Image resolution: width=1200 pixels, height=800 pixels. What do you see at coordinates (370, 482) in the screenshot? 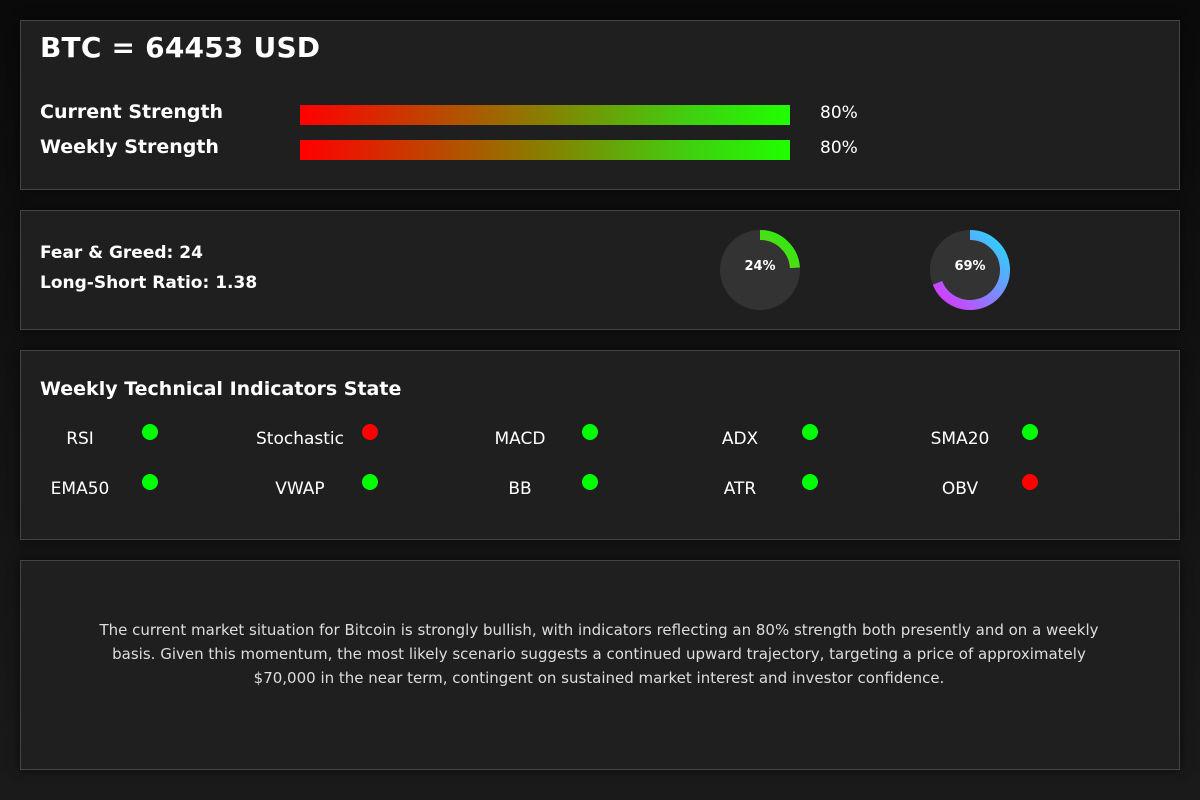
I see `indicator-status-dot-vwap` at bounding box center [370, 482].